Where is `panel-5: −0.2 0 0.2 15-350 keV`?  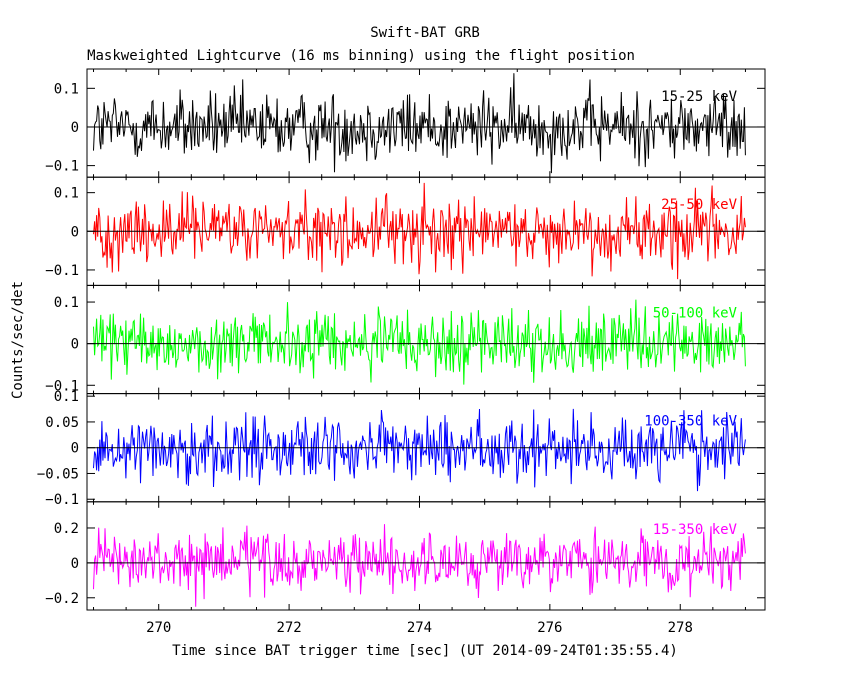
panel-5: −0.2 0 0.2 15-350 keV is located at coordinates (405, 556).